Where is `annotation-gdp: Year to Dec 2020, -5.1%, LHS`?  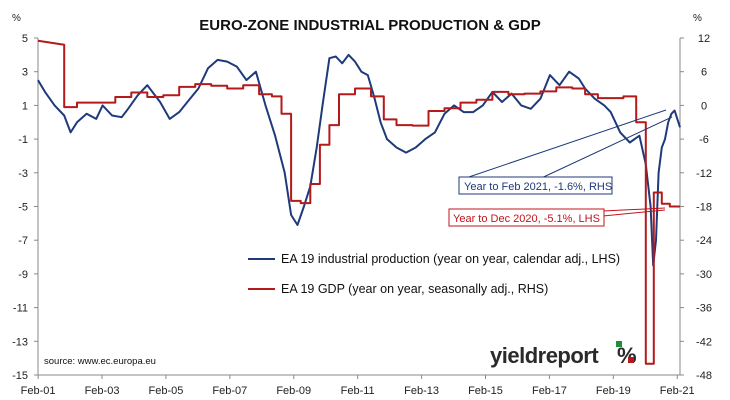
annotation-gdp: Year to Dec 2020, -5.1%, LHS is located at coordinates (557, 217).